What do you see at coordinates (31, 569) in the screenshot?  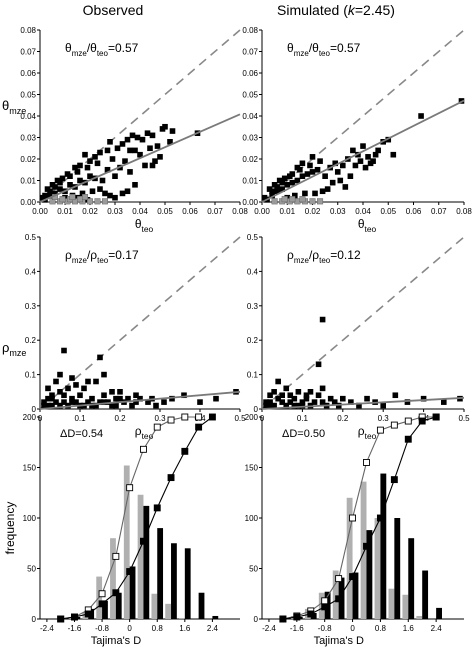 I see `y-tick-label: 50` at bounding box center [31, 569].